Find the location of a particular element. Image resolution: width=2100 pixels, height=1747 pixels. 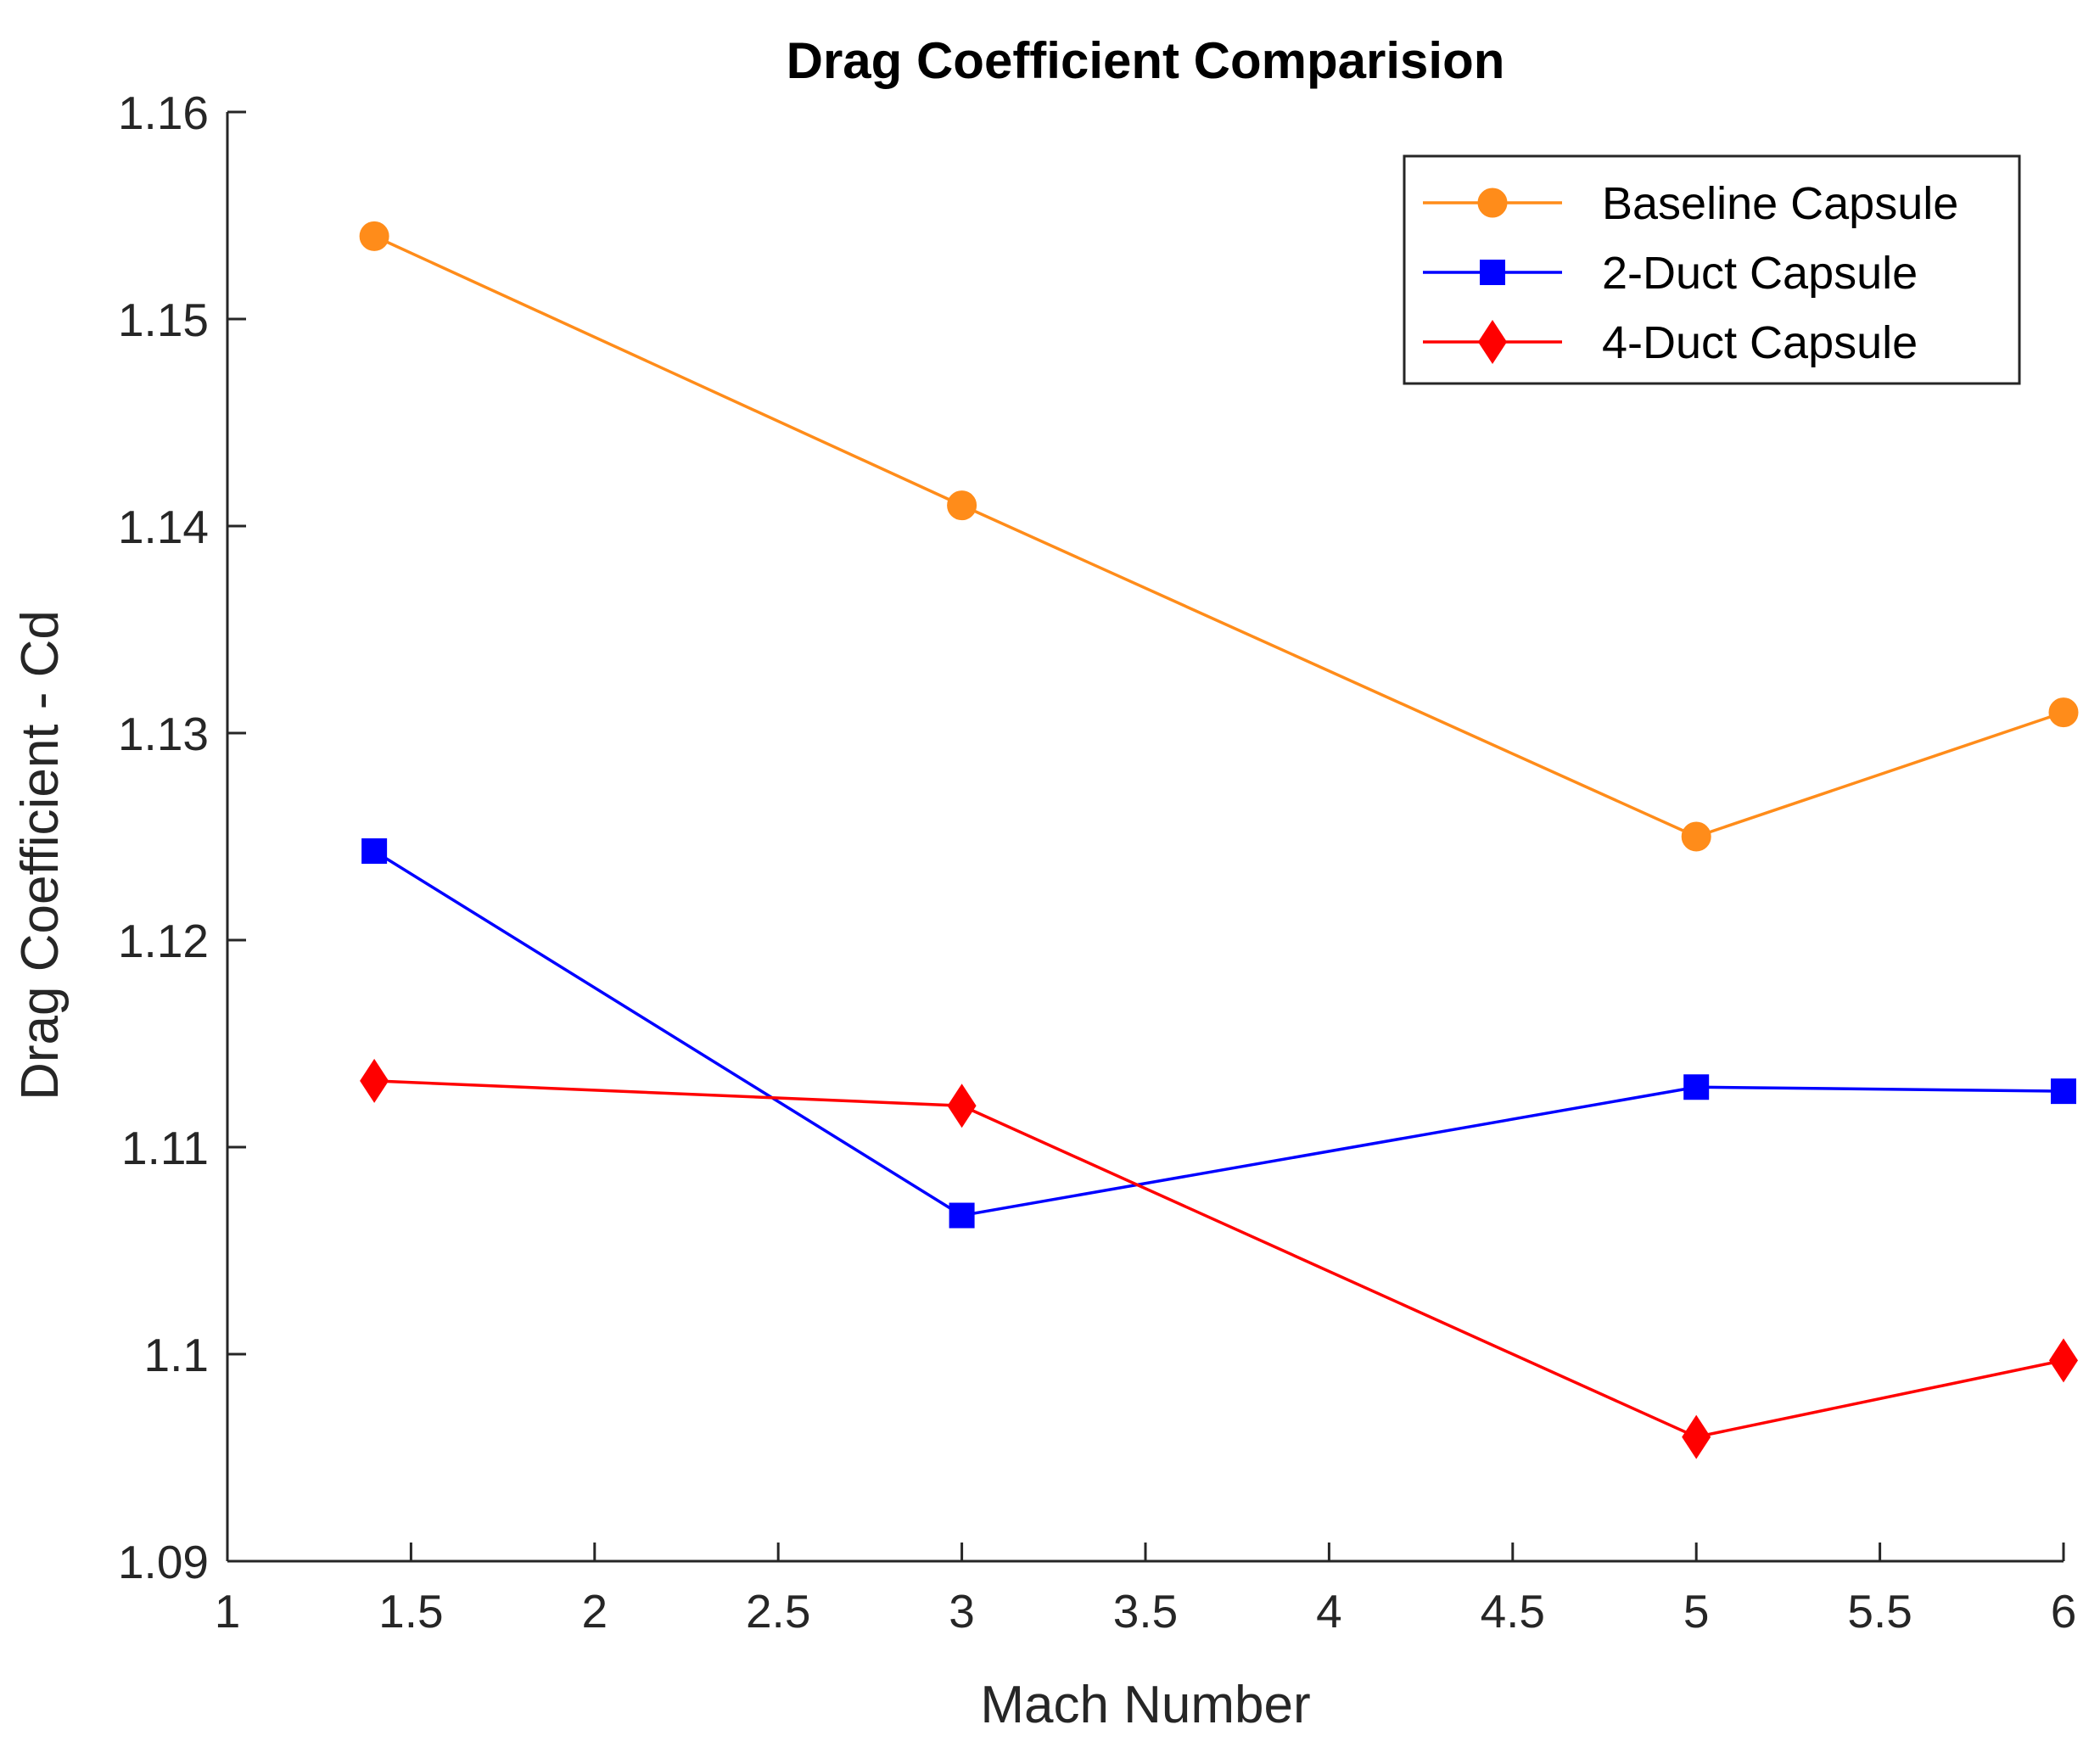

y-tick-label: 1.12 is located at coordinates (164, 941).